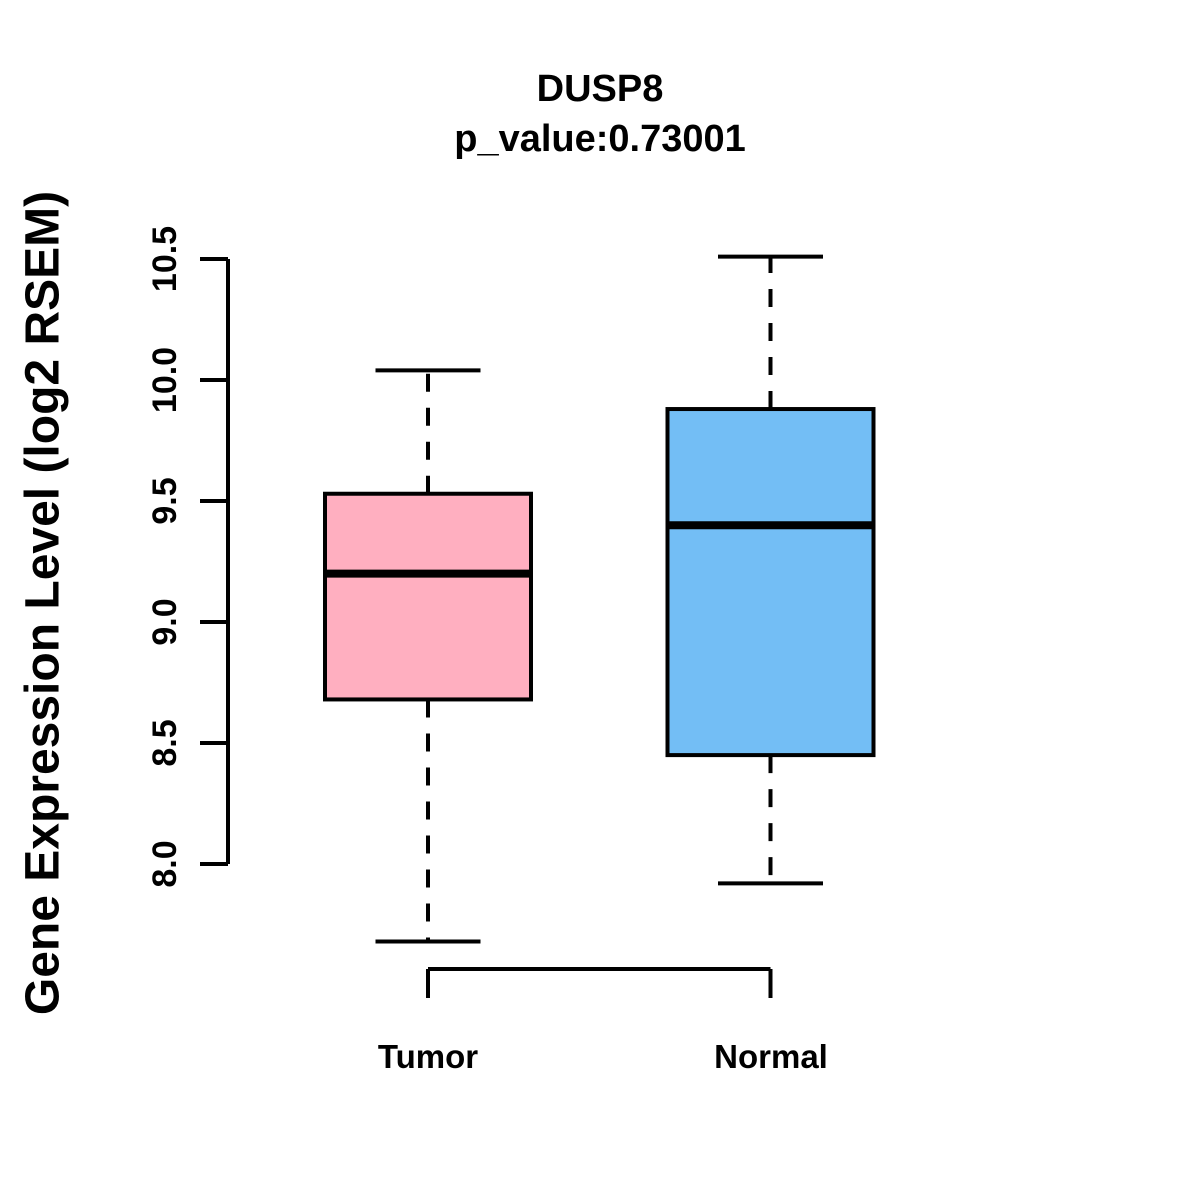 The height and width of the screenshot is (1200, 1200). What do you see at coordinates (165, 742) in the screenshot?
I see `y-axis-tick-label: 8.5` at bounding box center [165, 742].